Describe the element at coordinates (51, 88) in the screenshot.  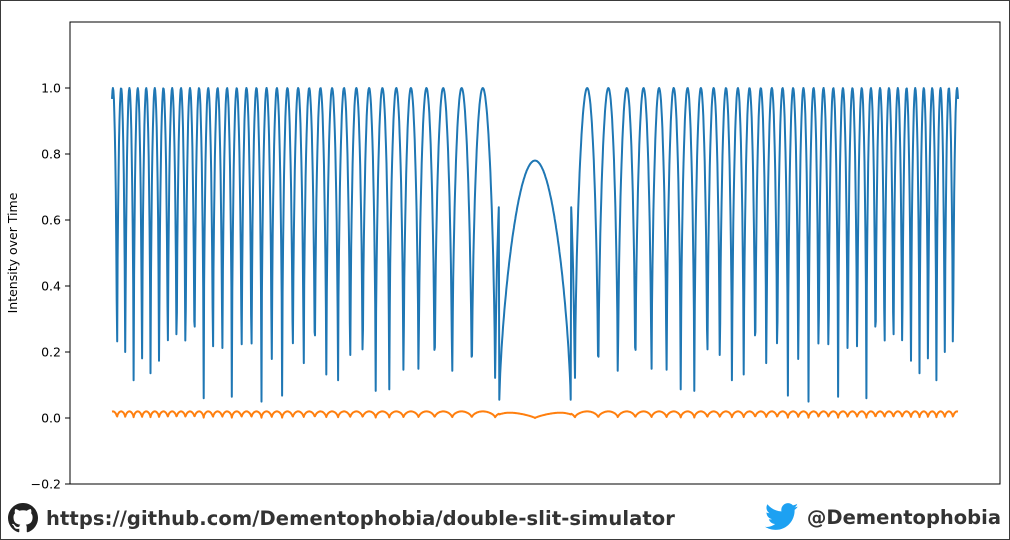
I see `y-tick-label: 1.0` at that location.